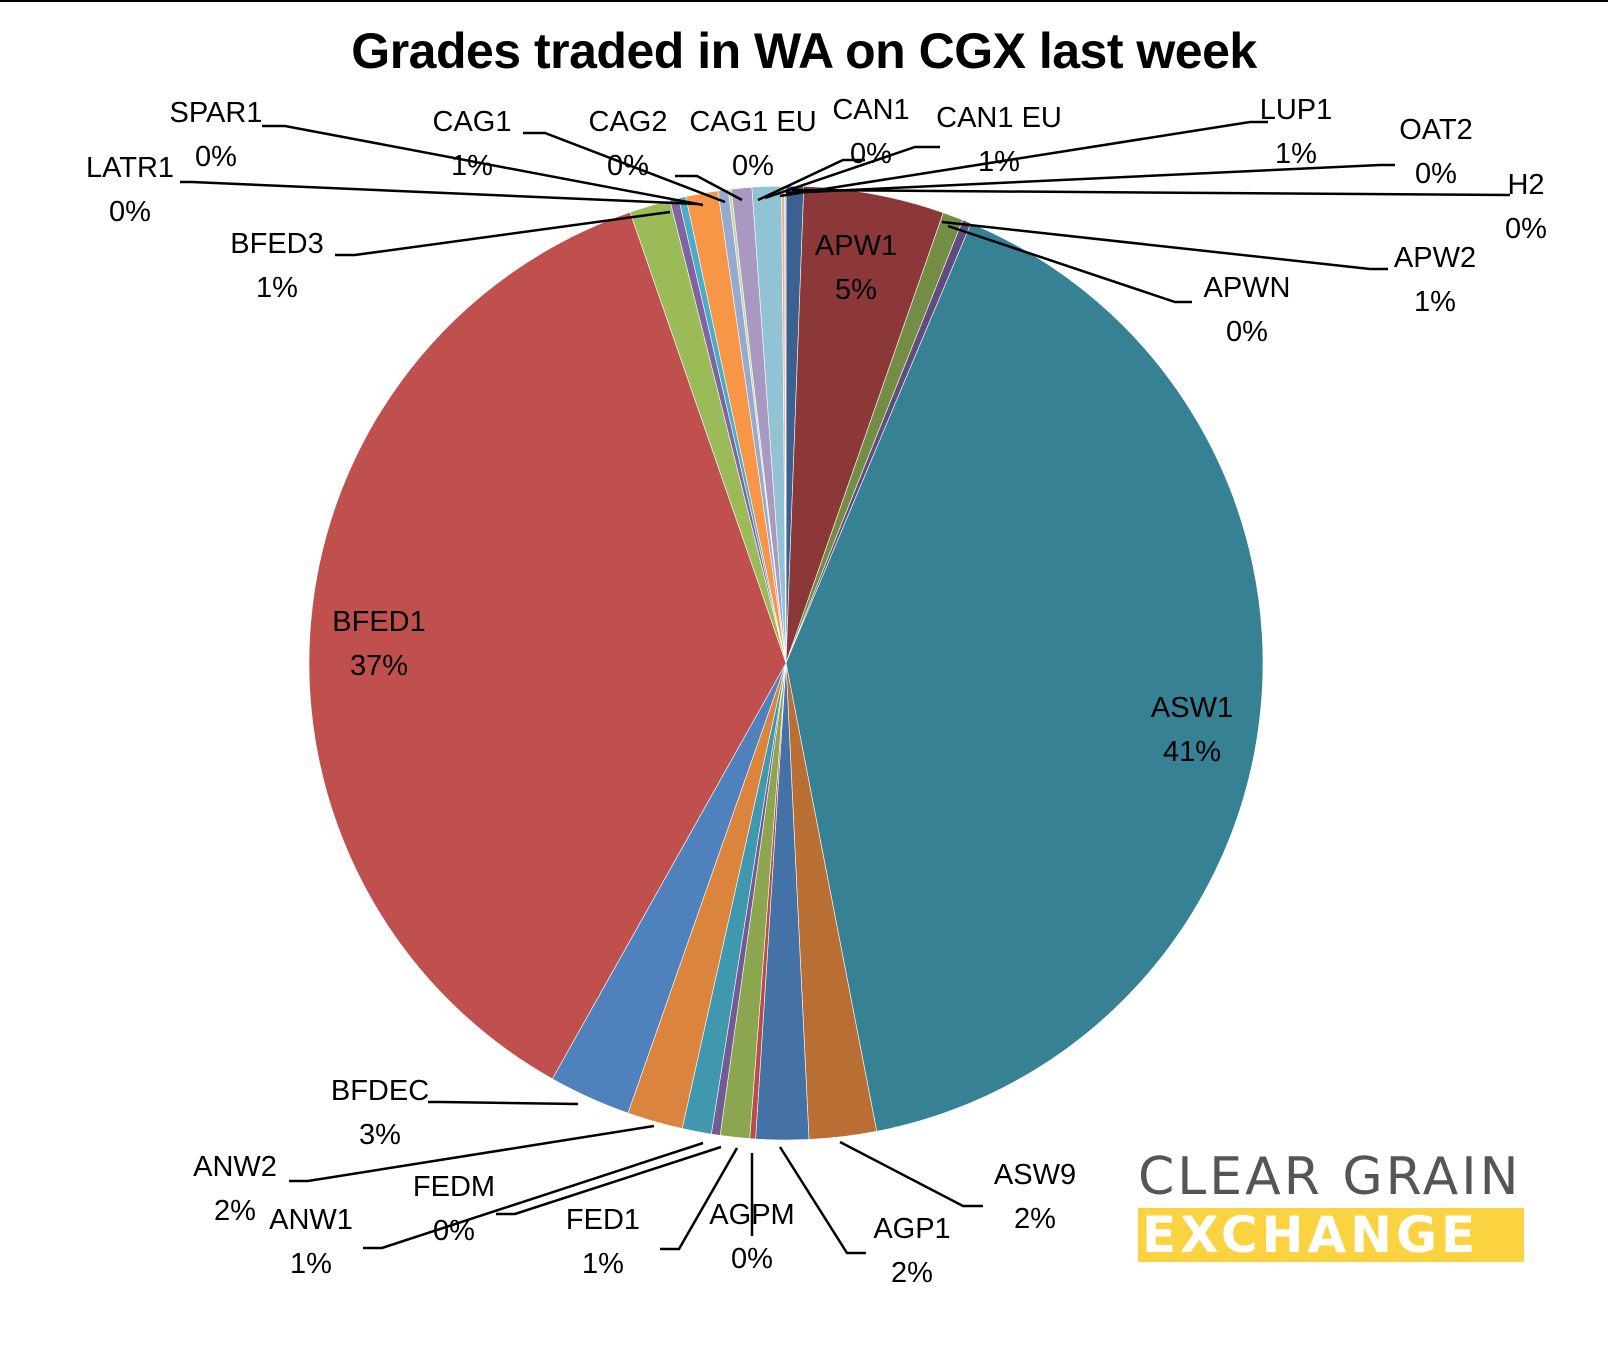  I want to click on data-label-agp1: AGP1 2%, so click(911, 1251).